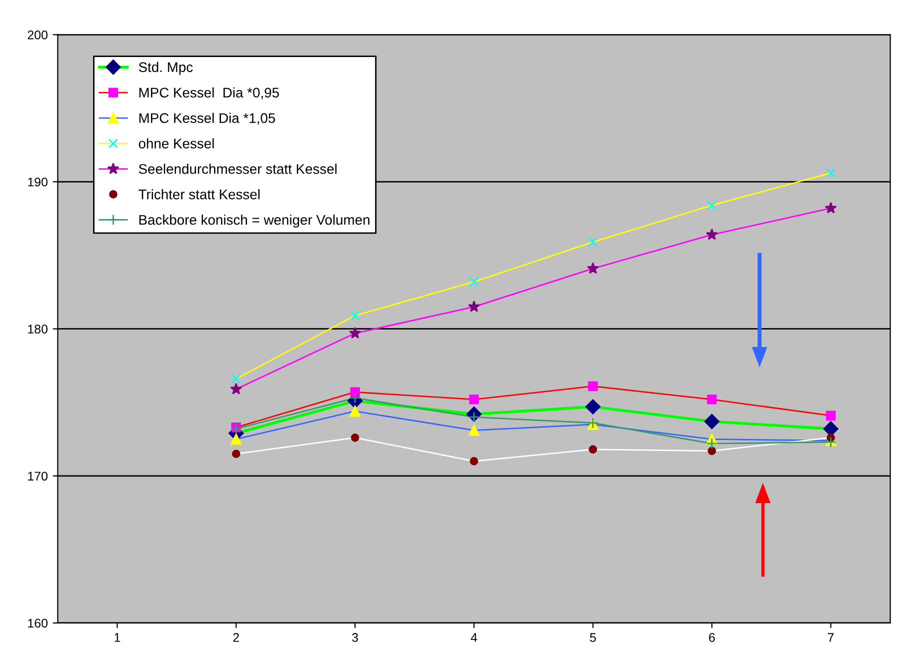 Image resolution: width=902 pixels, height=661 pixels. I want to click on x-tick-label: 2, so click(236, 637).